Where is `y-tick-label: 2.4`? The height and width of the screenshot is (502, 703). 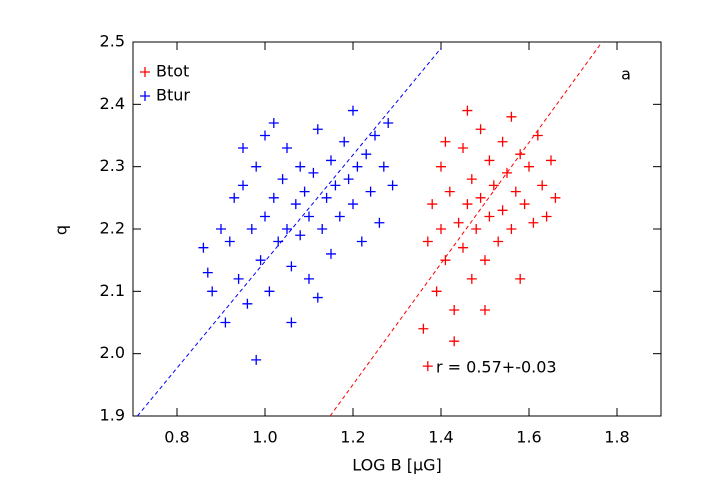
y-tick-label: 2.4 is located at coordinates (112, 103).